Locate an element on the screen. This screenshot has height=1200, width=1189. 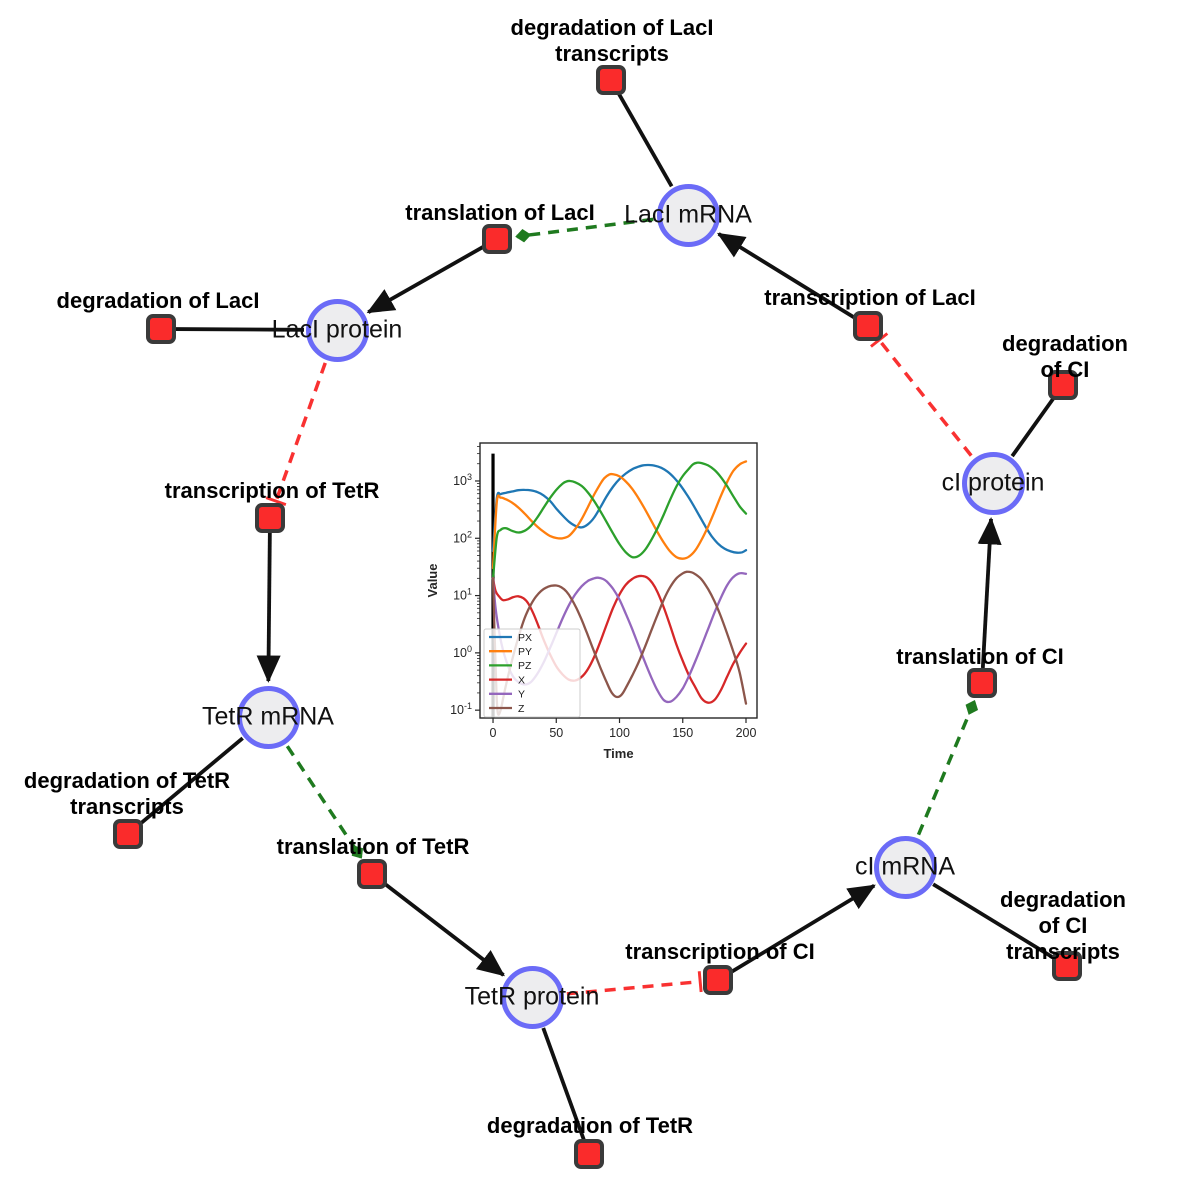
chart-xlabel: Time is located at coordinates (618, 753).